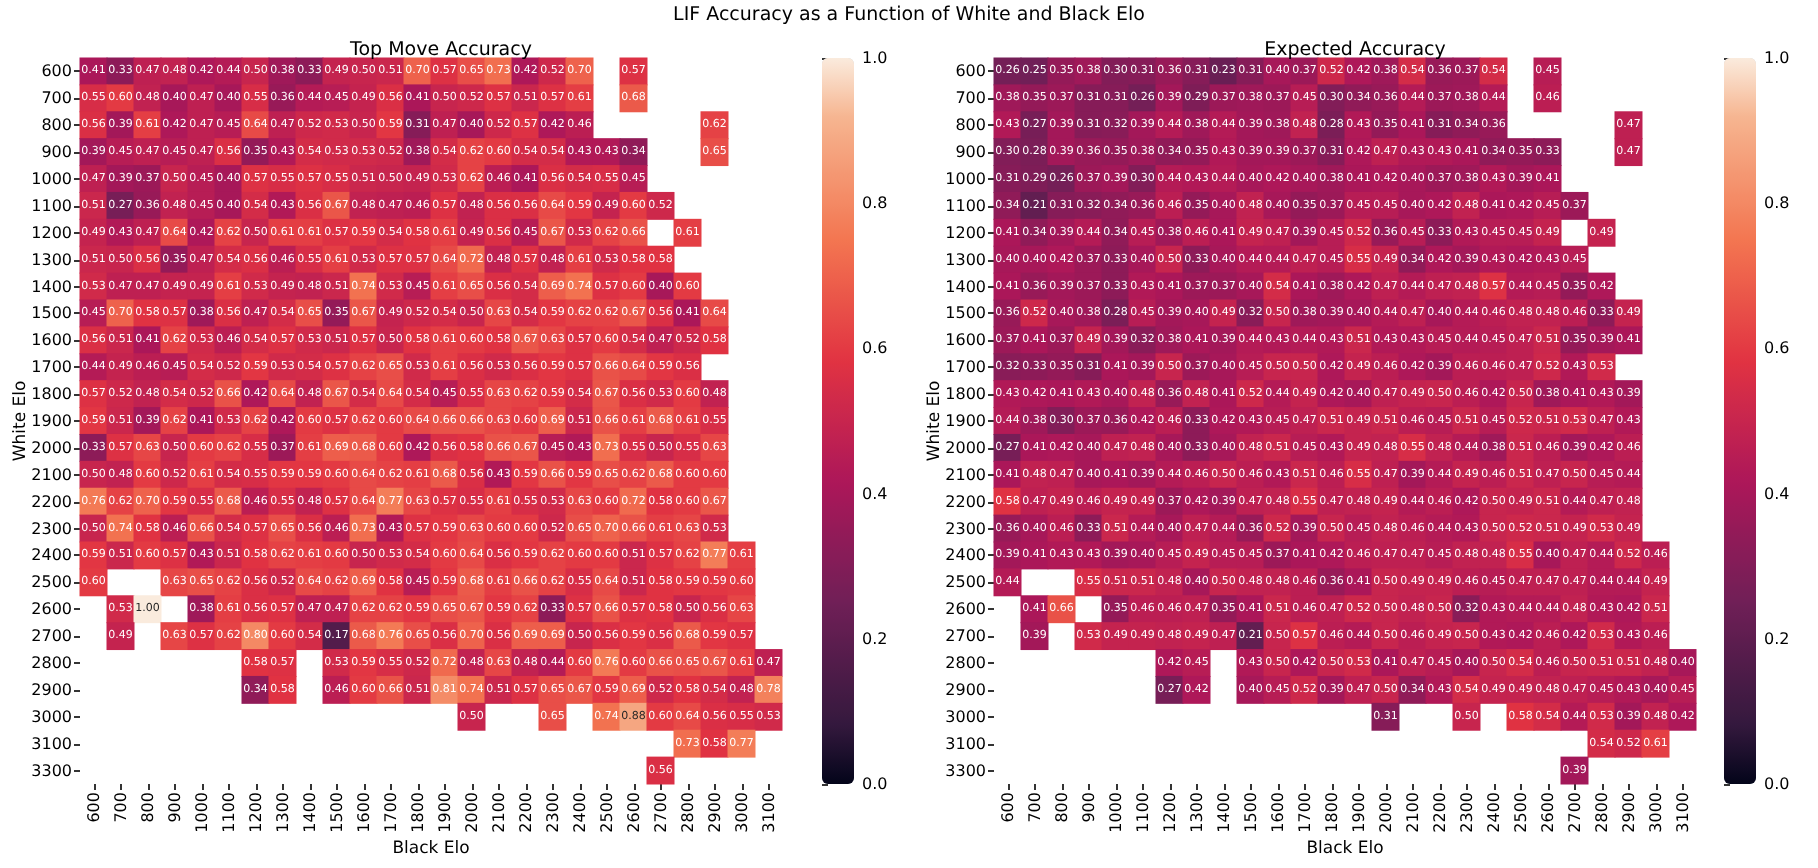 Image resolution: width=1818 pixels, height=868 pixels. What do you see at coordinates (51, 474) in the screenshot?
I see `y-tick-label: 2100` at bounding box center [51, 474].